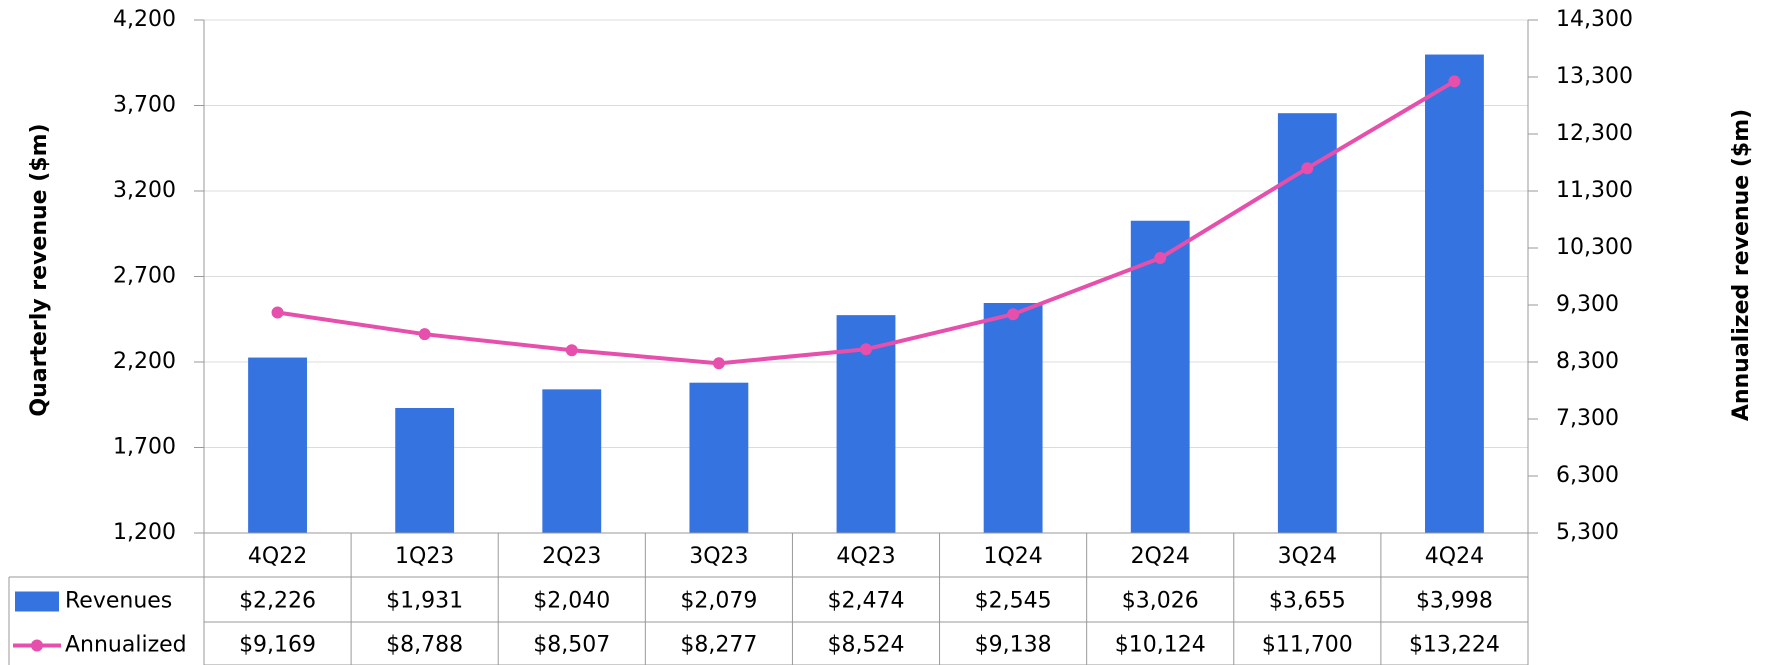 Image resolution: width=1766 pixels, height=665 pixels. What do you see at coordinates (1307, 556) in the screenshot?
I see `x-tick-label: 3Q24` at bounding box center [1307, 556].